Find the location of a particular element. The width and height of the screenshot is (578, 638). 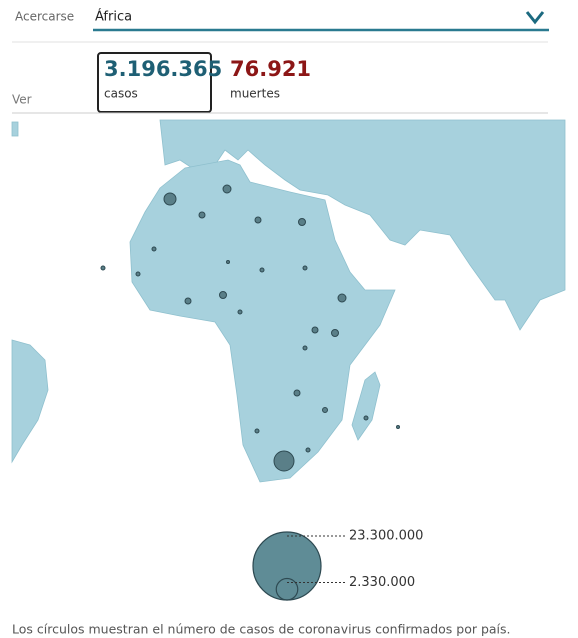

cases-box is located at coordinates (154, 82).